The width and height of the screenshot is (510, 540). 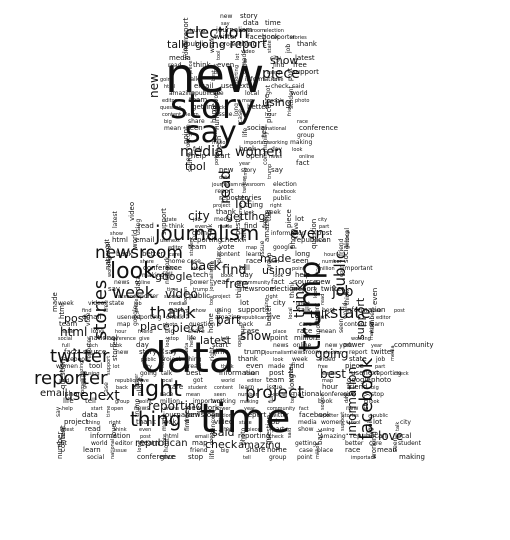 What do you see at coordinates (225, 451) in the screenshot?
I see `filler-word: big` at bounding box center [225, 451].